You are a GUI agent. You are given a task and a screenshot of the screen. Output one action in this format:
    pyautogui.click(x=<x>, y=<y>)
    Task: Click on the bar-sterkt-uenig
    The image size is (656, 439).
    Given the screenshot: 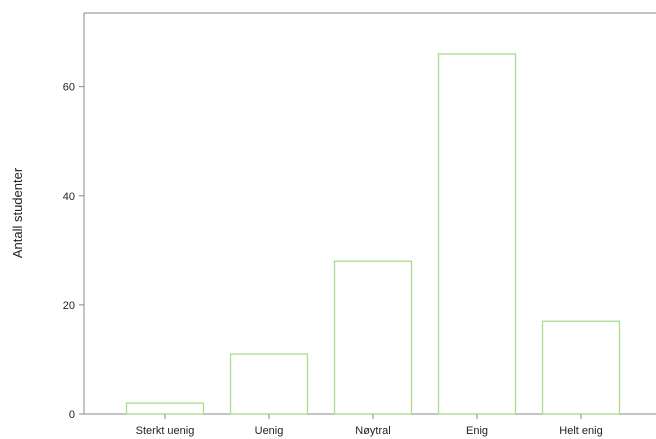 What is the action you would take?
    pyautogui.click(x=165, y=408)
    